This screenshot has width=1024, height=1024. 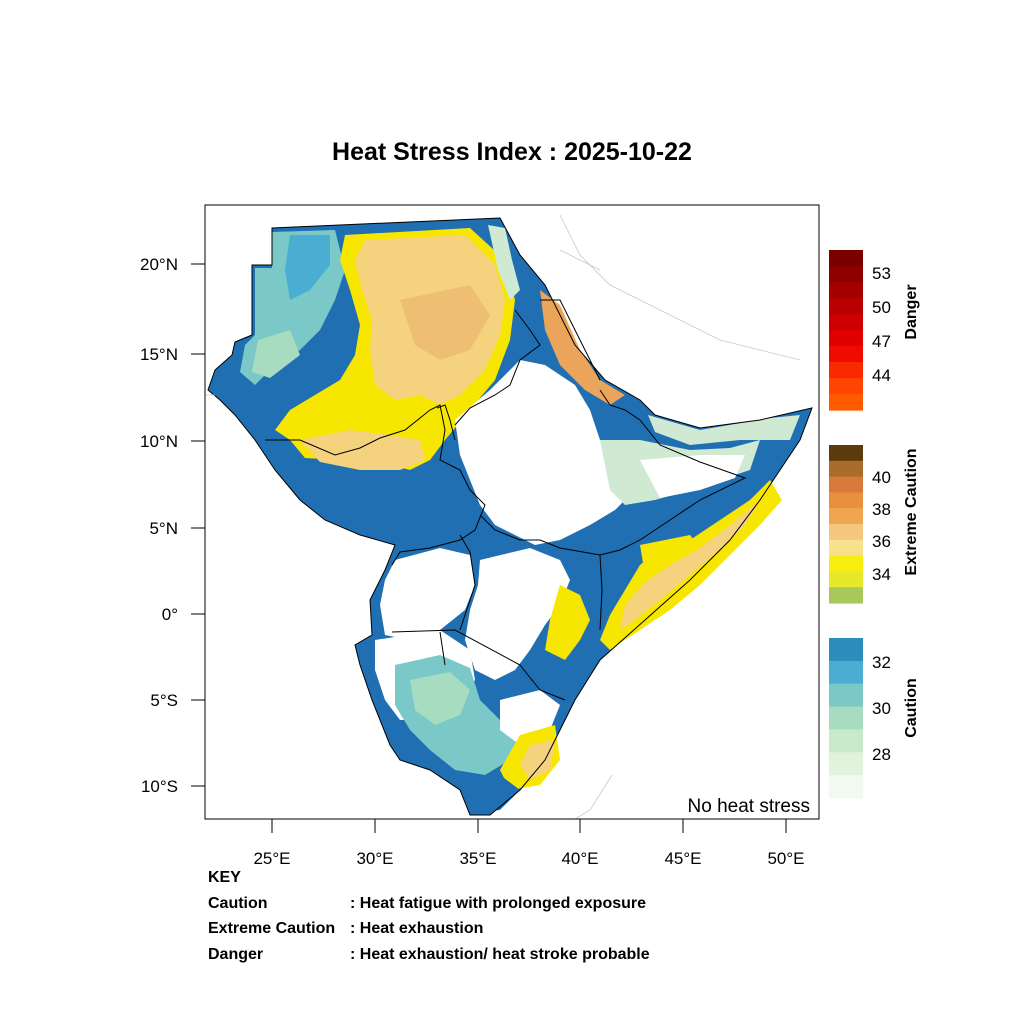 I want to click on legend-caution, so click(x=846, y=718).